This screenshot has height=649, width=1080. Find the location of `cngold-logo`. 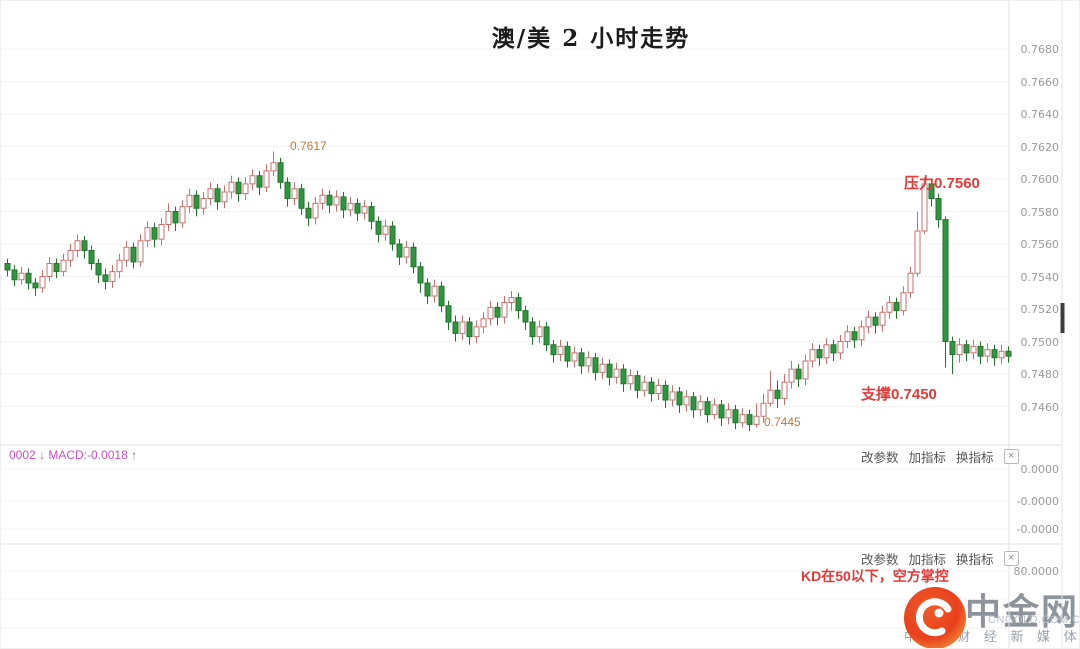

cngold-logo is located at coordinates (989, 615).